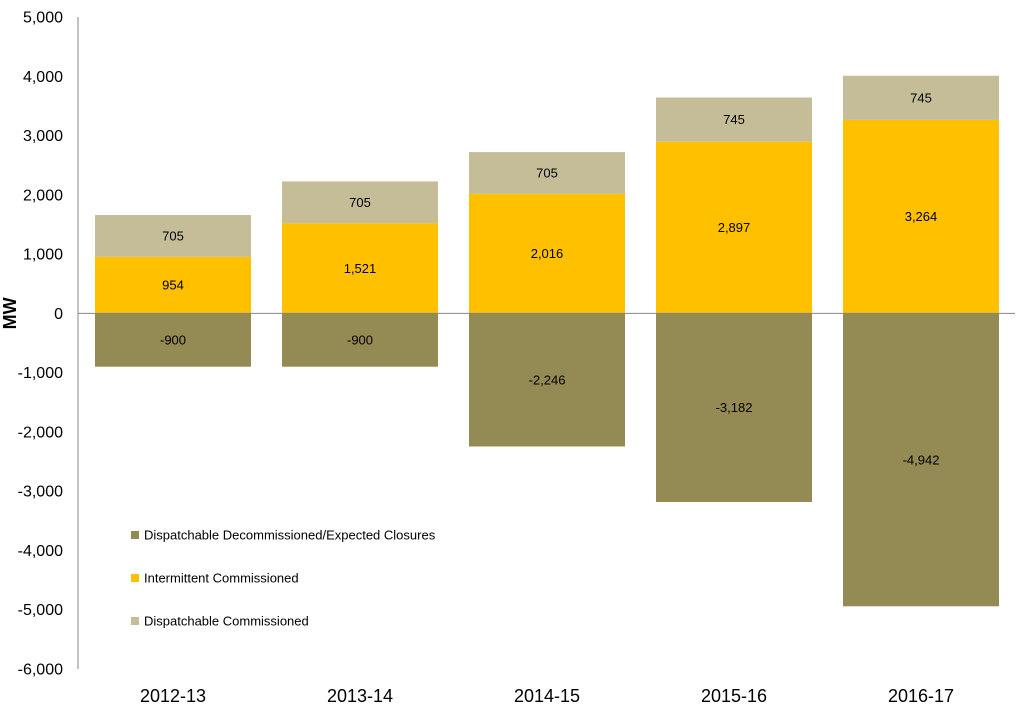 The image size is (1019, 719). Describe the element at coordinates (43, 18) in the screenshot. I see `y-tick-label: 5,000` at that location.